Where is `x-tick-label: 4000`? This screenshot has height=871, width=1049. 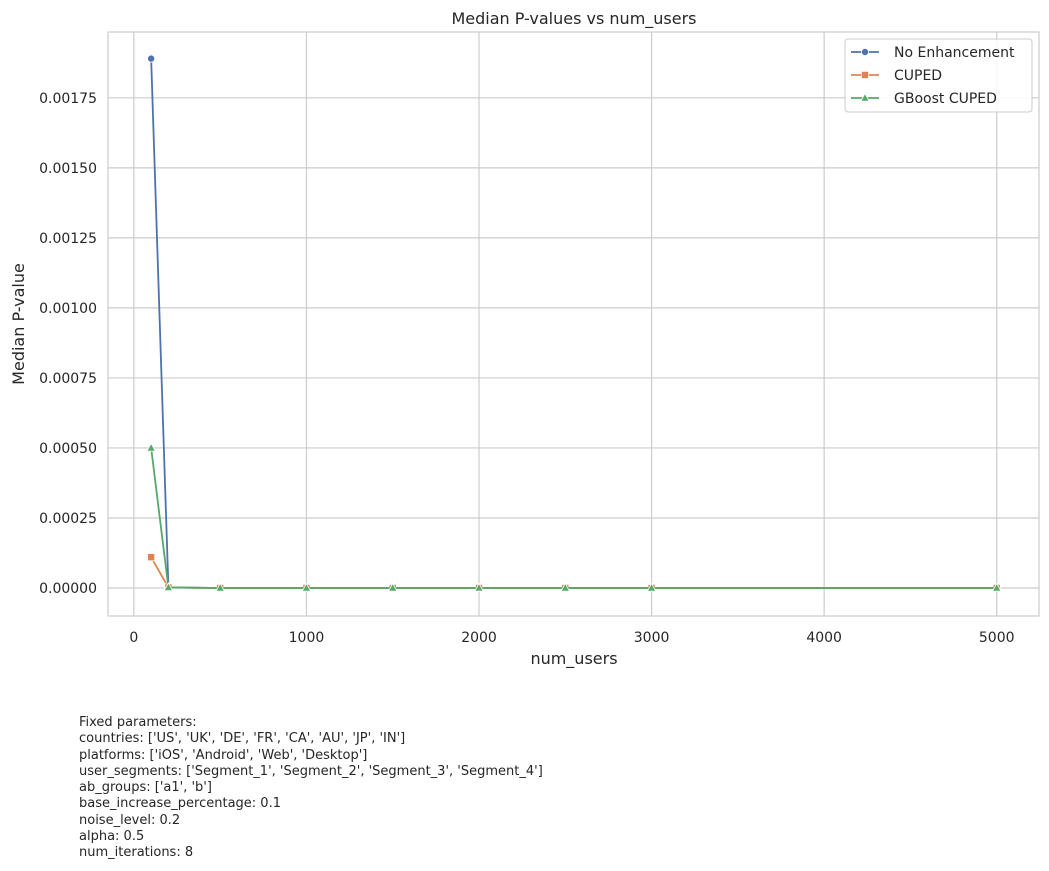
x-tick-label: 4000 is located at coordinates (824, 638).